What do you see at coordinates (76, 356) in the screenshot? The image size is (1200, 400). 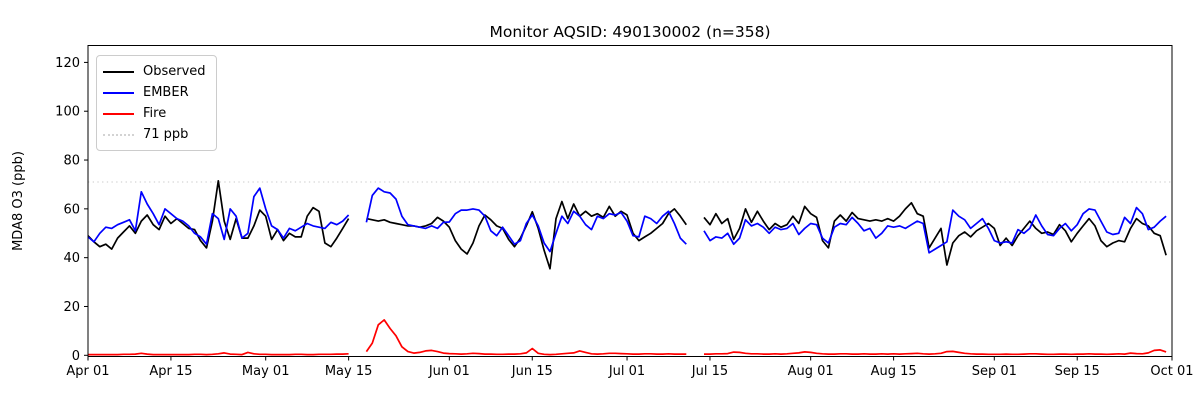 I see `y-tick-label: 0` at bounding box center [76, 356].